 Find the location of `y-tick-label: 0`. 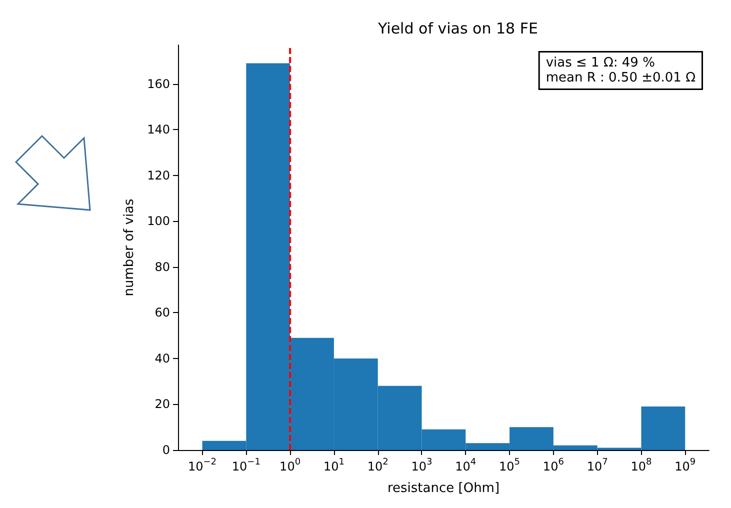

y-tick-label: 0 is located at coordinates (166, 450).